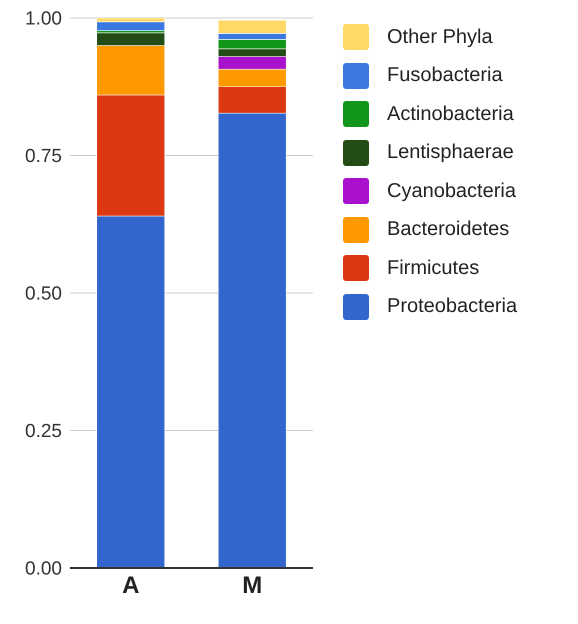  What do you see at coordinates (131, 26) in the screenshot?
I see `bar` at bounding box center [131, 26].